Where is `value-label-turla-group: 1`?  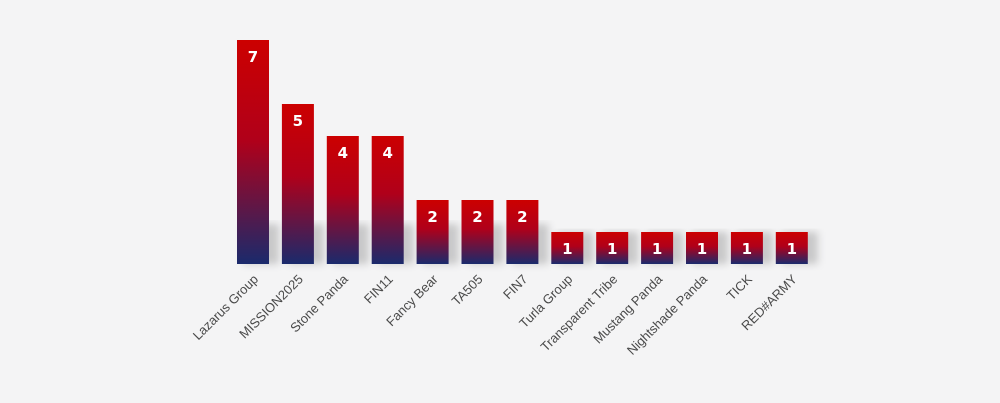 value-label-turla-group: 1 is located at coordinates (567, 249).